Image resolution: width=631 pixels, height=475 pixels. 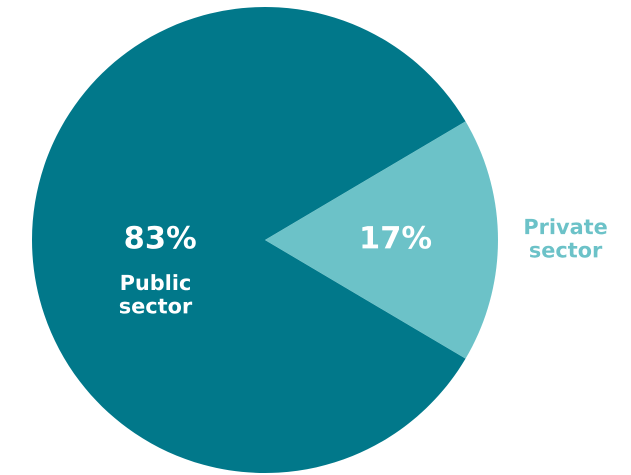 I want to click on data-label: 17%, so click(x=397, y=237).